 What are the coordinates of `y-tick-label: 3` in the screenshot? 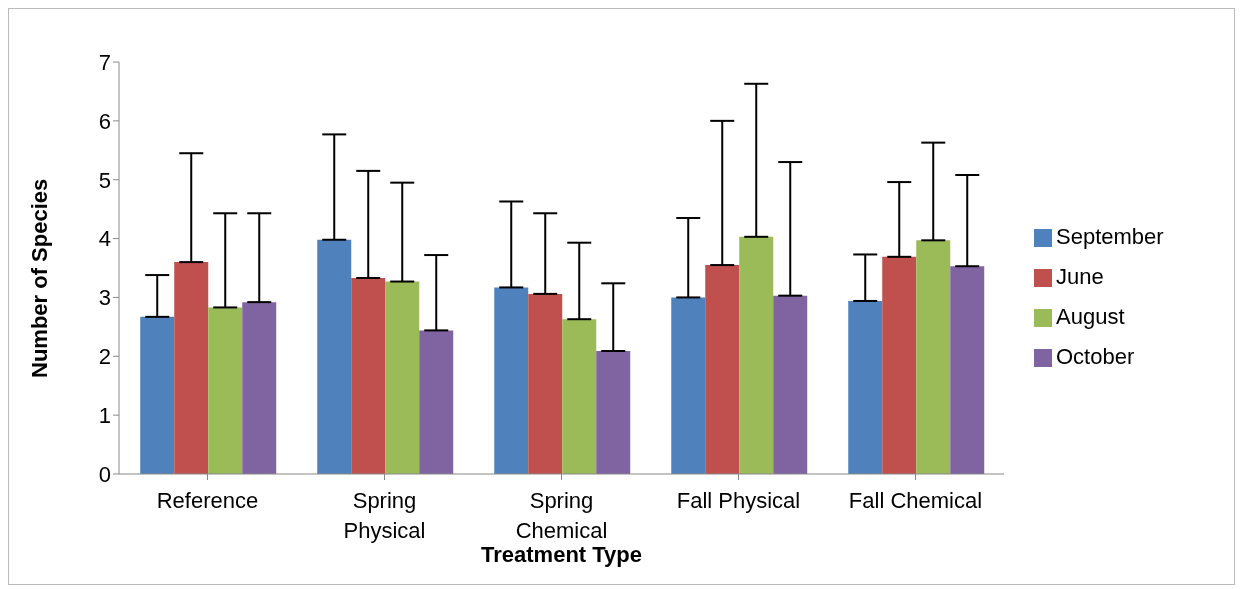 It's located at (104, 298).